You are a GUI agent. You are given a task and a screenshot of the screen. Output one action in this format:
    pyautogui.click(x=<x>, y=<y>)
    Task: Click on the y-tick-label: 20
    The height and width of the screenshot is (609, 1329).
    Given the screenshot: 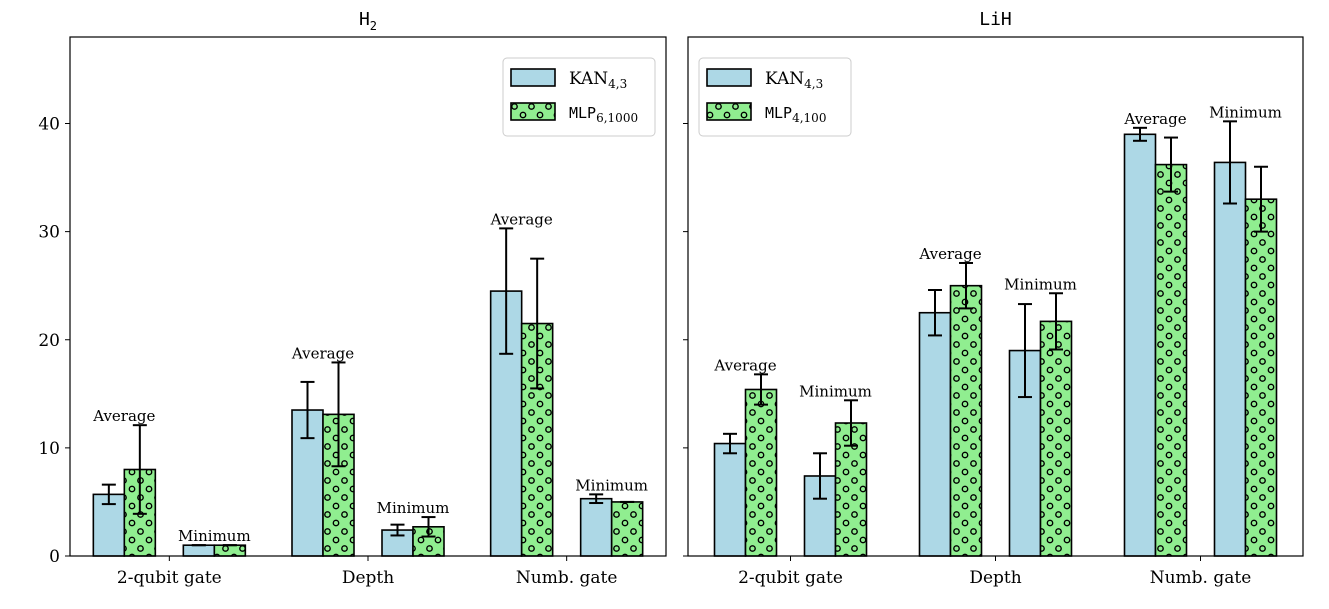 What is the action you would take?
    pyautogui.click(x=49, y=341)
    